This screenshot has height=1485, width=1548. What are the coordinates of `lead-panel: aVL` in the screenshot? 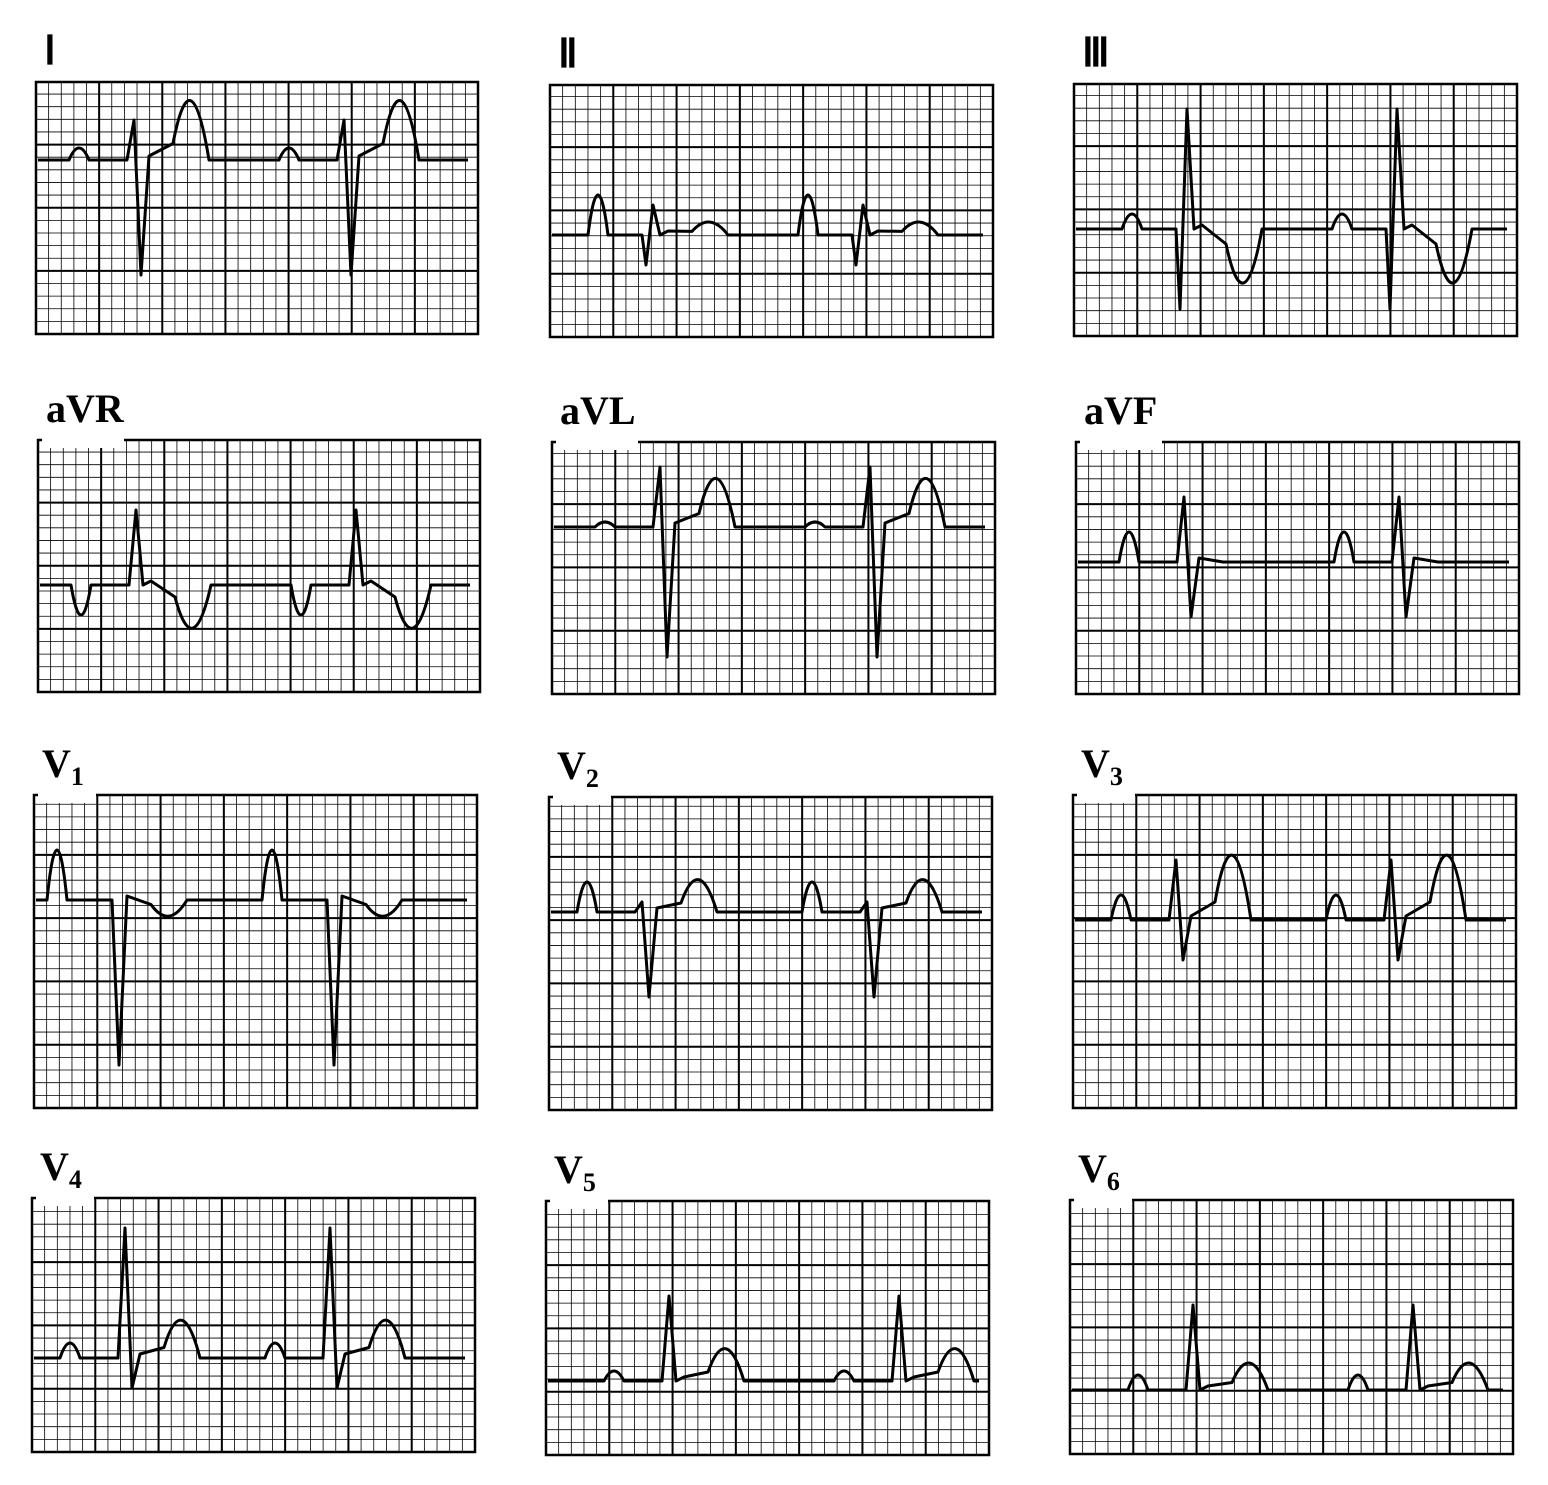 It's located at (773, 542).